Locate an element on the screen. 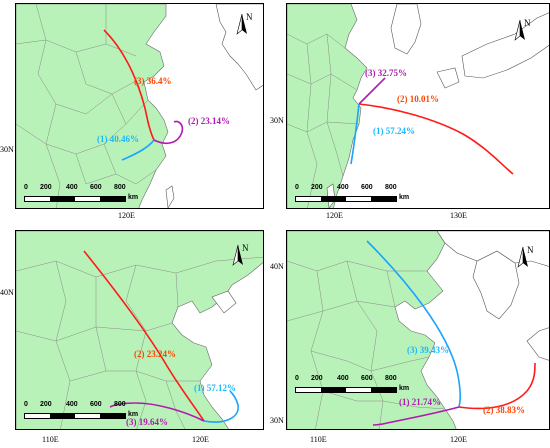 Image resolution: width=550 pixels, height=448 pixels. label-purple: (2) 23.14% is located at coordinates (209, 121).